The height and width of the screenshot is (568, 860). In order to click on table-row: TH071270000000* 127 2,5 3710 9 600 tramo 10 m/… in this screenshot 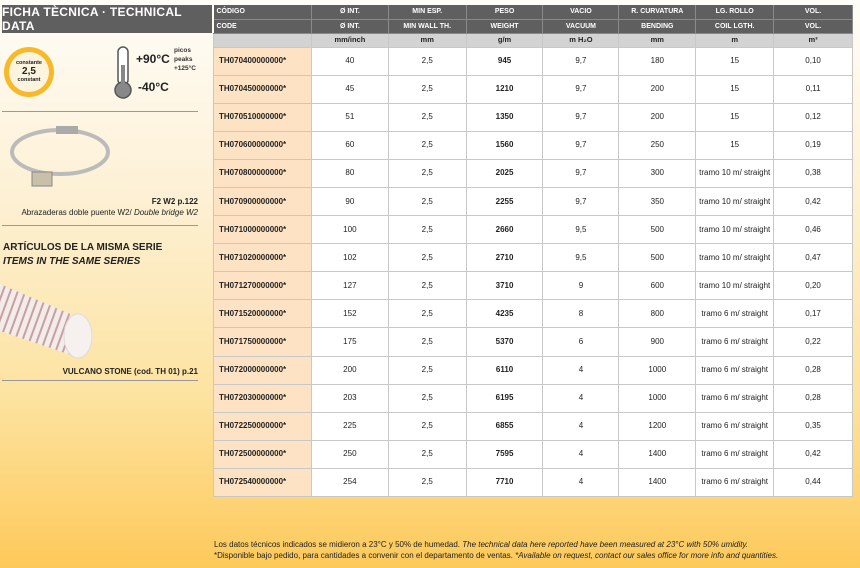, I will do `click(533, 286)`.